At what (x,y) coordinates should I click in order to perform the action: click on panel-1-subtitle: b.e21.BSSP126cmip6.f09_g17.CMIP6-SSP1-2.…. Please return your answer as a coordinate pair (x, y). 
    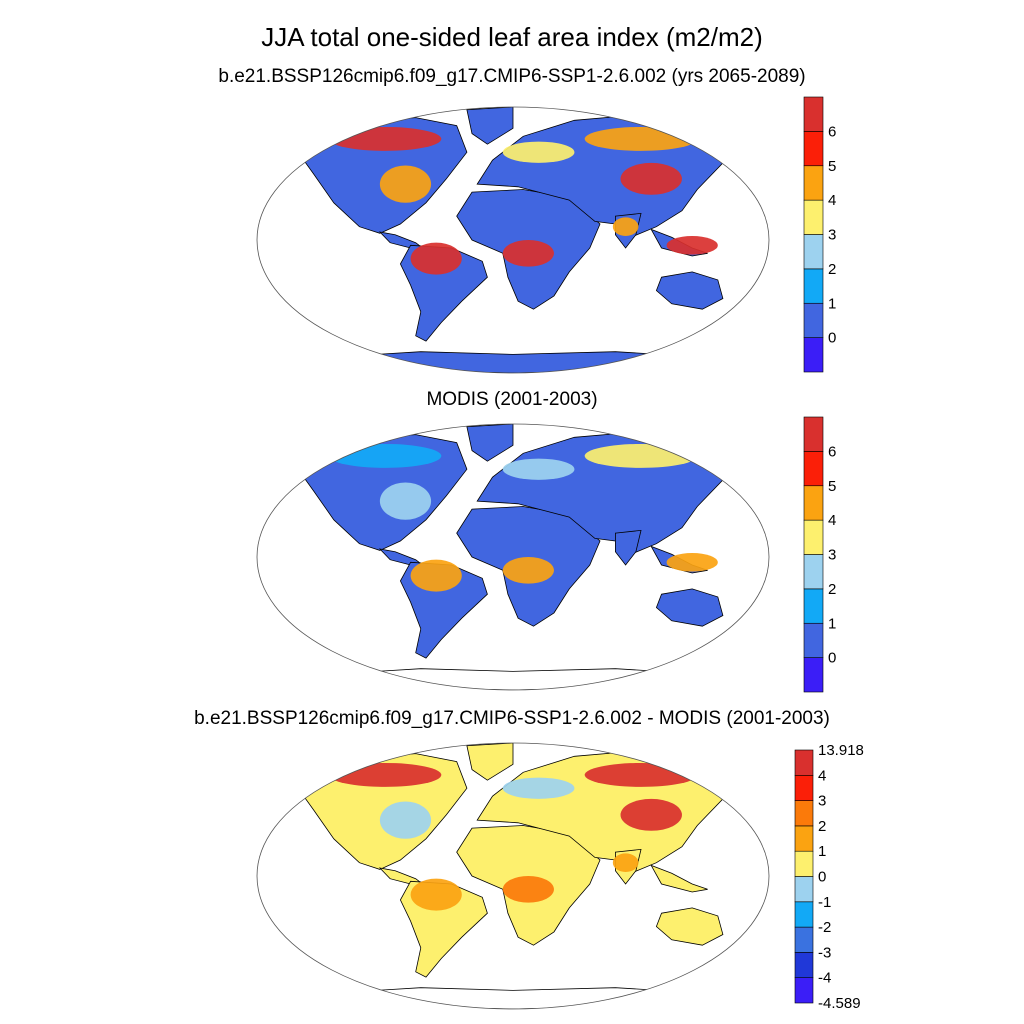
    Looking at the image, I should click on (512, 76).